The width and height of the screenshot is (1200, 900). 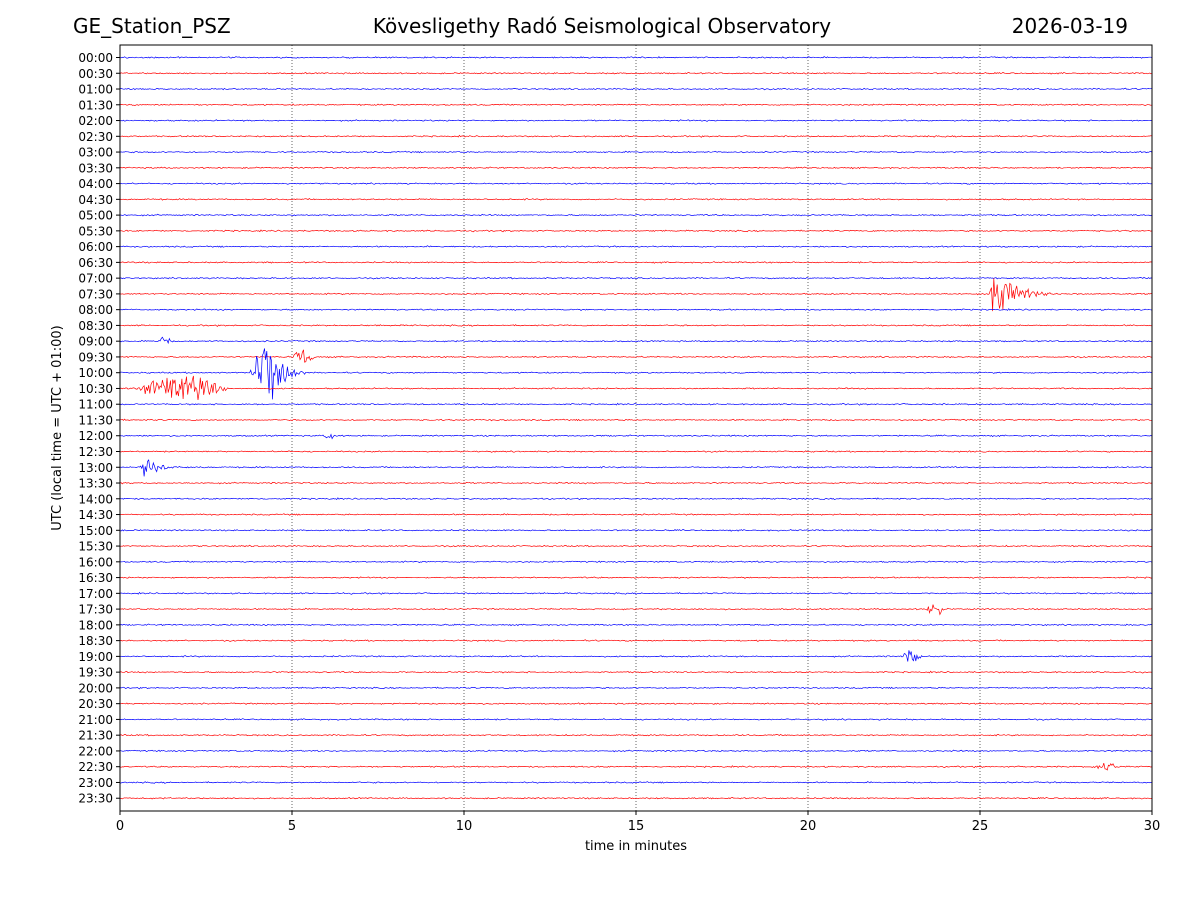 What do you see at coordinates (95, 90) in the screenshot?
I see `y-tick-label-0100: 01:00` at bounding box center [95, 90].